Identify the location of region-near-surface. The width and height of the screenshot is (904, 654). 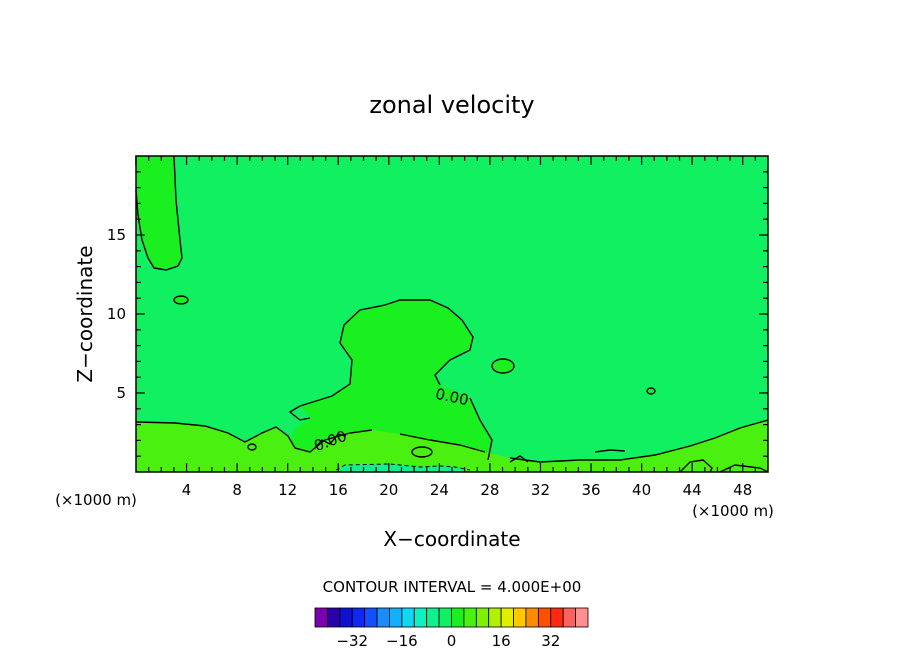
(452, 446).